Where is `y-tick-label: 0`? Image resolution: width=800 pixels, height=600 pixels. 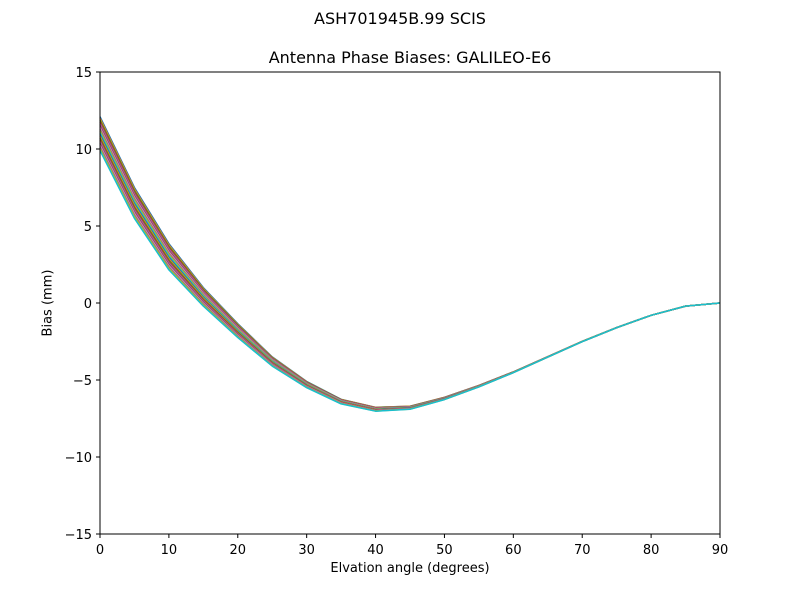 y-tick-label: 0 is located at coordinates (88, 304).